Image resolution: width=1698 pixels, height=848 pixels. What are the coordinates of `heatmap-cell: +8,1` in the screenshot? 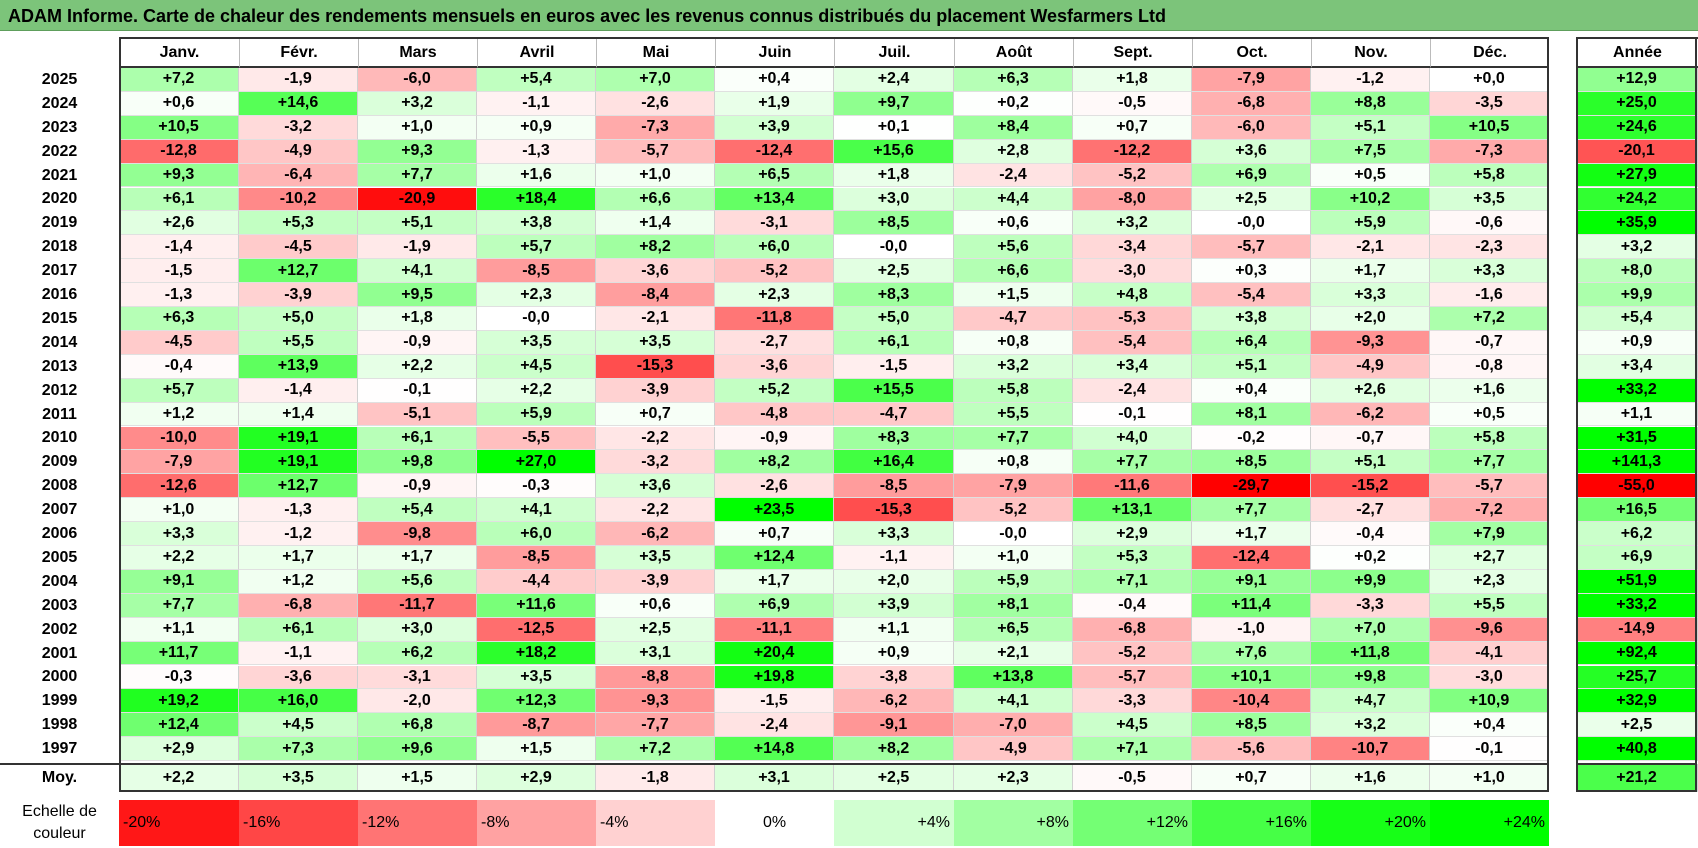 It's located at (1013, 605).